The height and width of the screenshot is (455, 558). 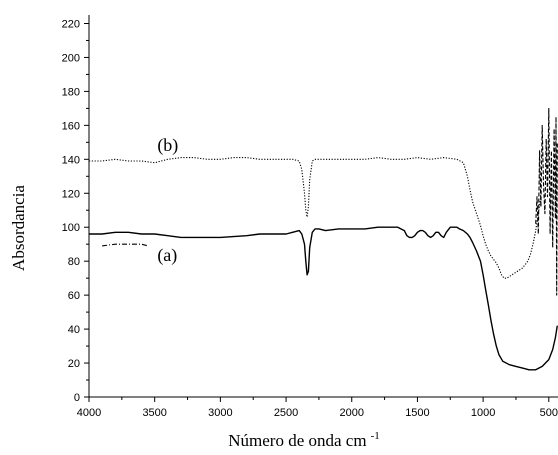 What do you see at coordinates (304, 440) in the screenshot?
I see `x-axis-title: Número de onda cm -1` at bounding box center [304, 440].